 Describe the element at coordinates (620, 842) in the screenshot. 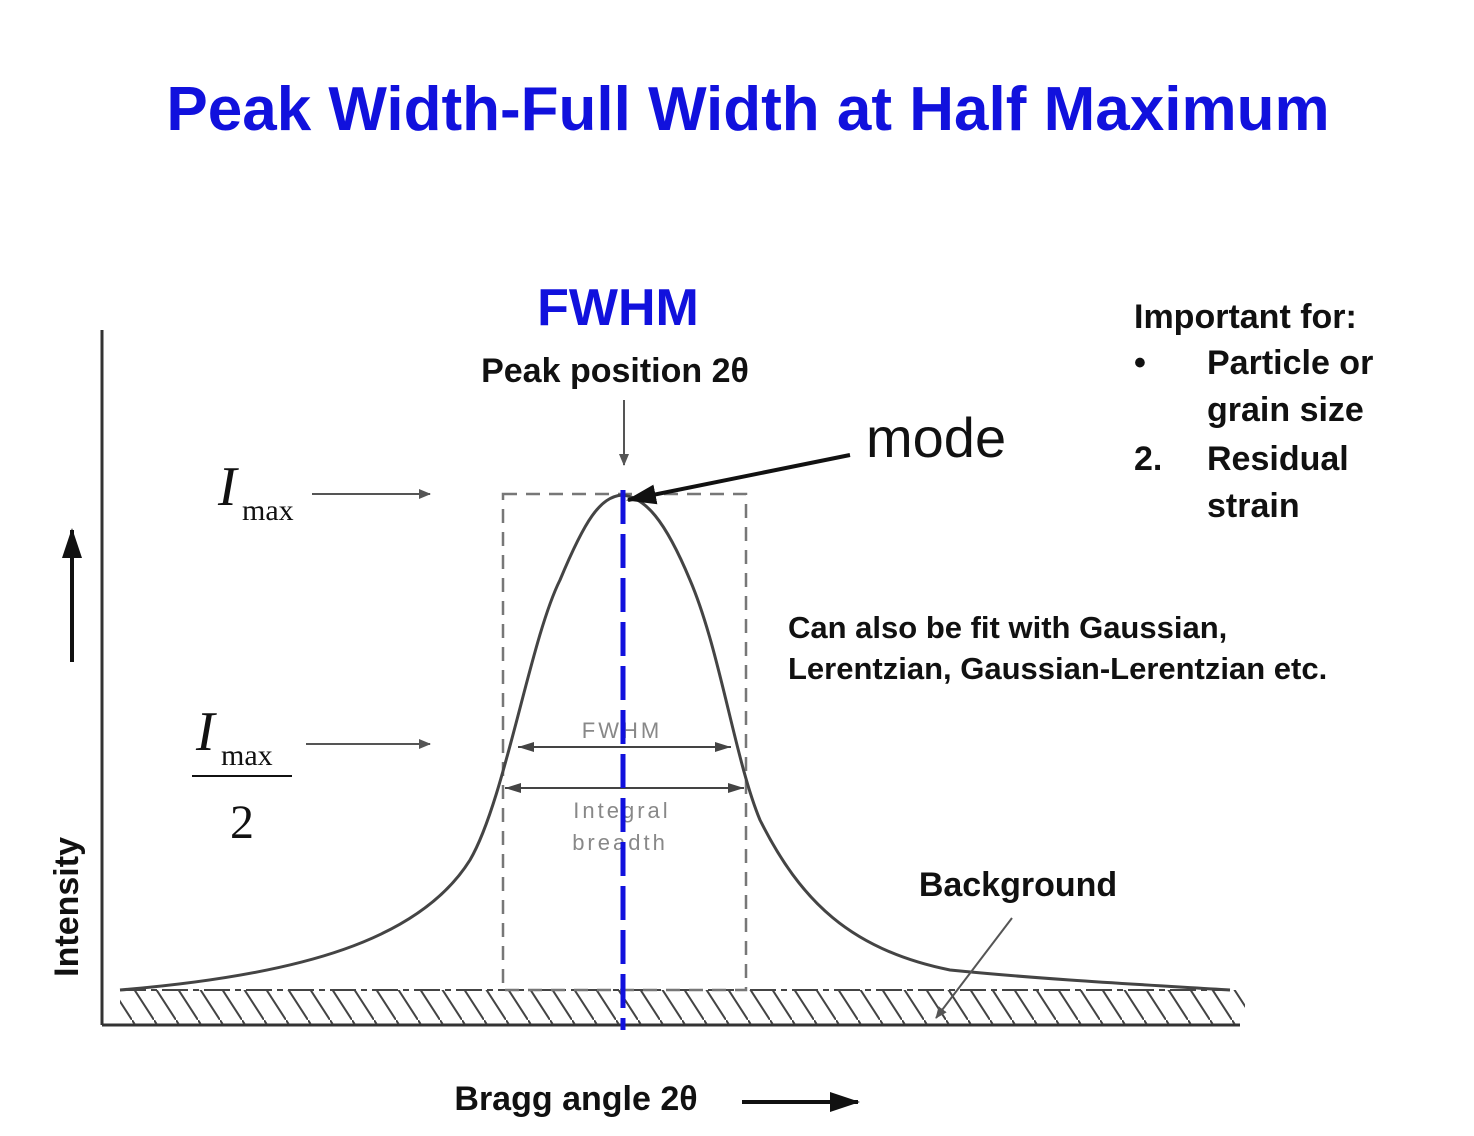

I see `integral-label-line2: breadth` at that location.